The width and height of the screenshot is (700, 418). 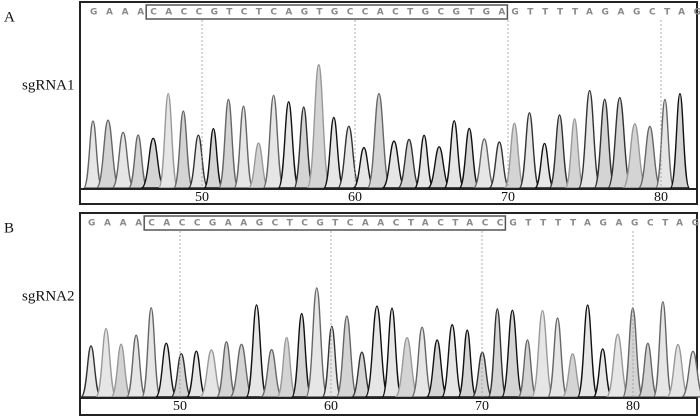 What do you see at coordinates (48, 296) in the screenshot?
I see `sample-name: sgRNA2` at bounding box center [48, 296].